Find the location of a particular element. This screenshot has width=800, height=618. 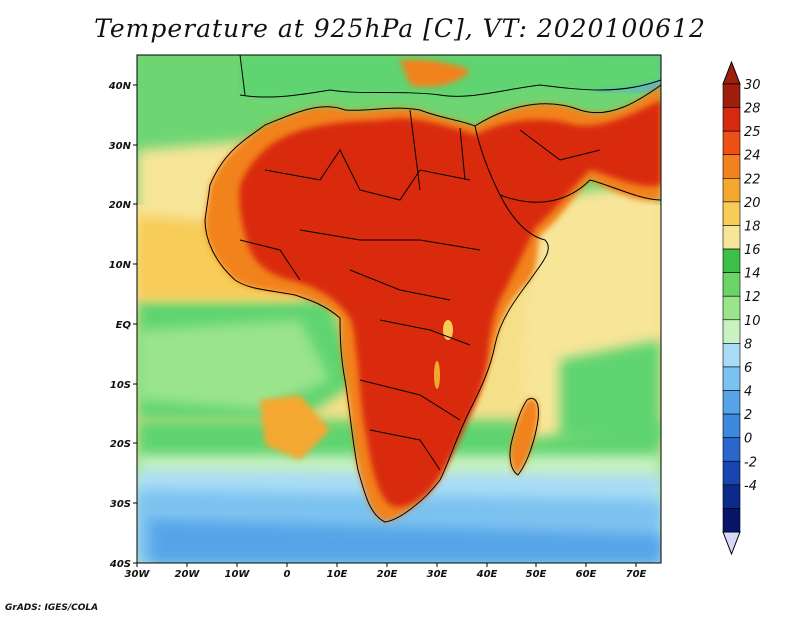

lon-label: 30W is located at coordinates (138, 574).